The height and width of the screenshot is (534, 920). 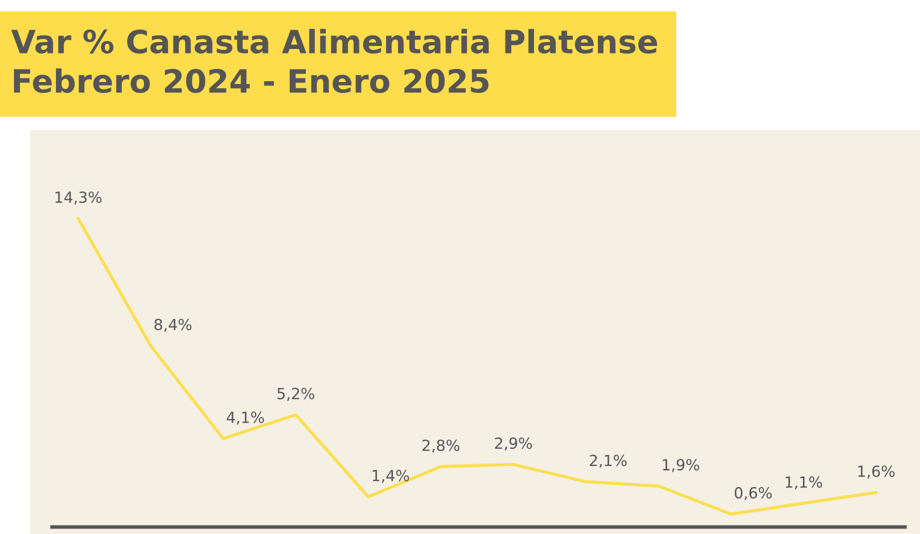 I want to click on data-label: 1,9%, so click(x=681, y=465).